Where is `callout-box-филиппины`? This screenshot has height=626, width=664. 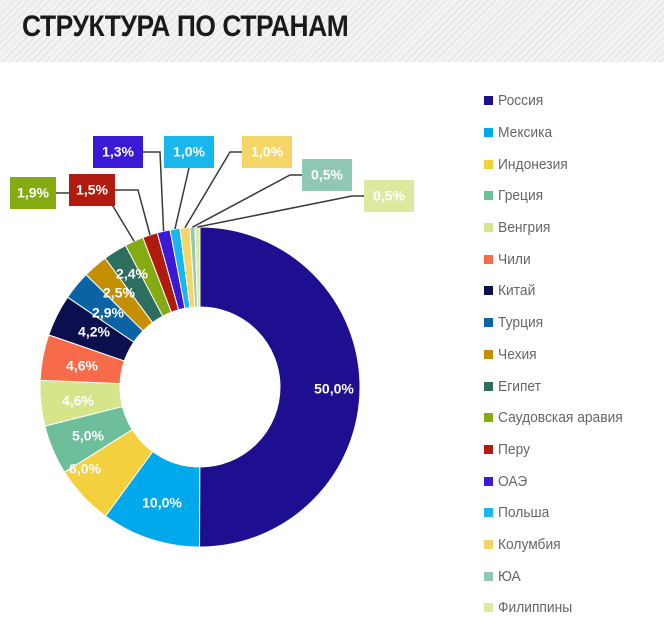
callout-box-филиппины is located at coordinates (389, 196).